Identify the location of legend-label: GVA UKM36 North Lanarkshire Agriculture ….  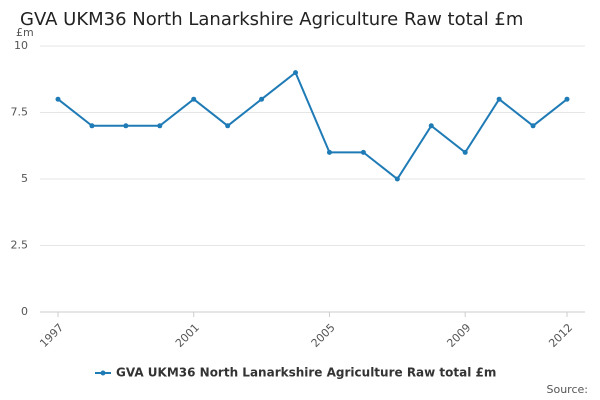
(306, 373).